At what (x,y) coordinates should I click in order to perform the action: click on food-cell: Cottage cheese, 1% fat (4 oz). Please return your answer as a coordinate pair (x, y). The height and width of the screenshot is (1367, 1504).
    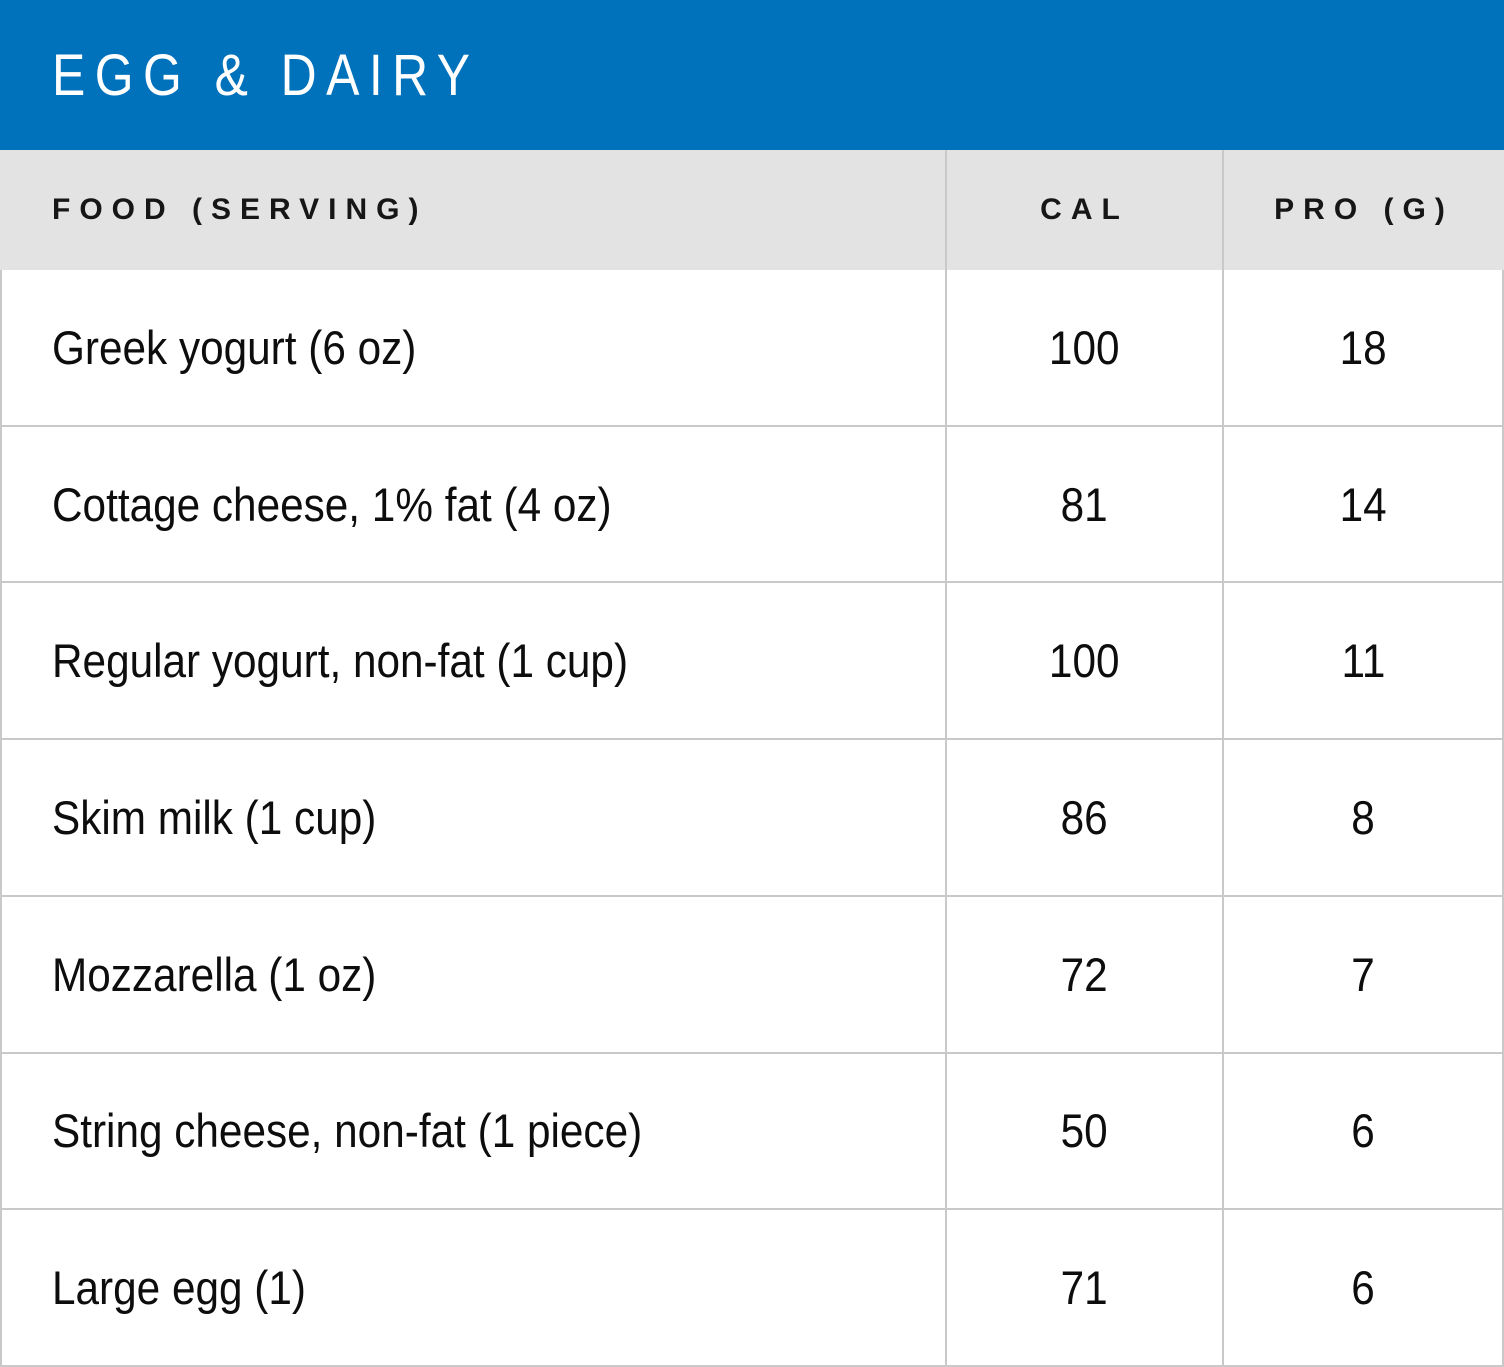
    Looking at the image, I should click on (473, 504).